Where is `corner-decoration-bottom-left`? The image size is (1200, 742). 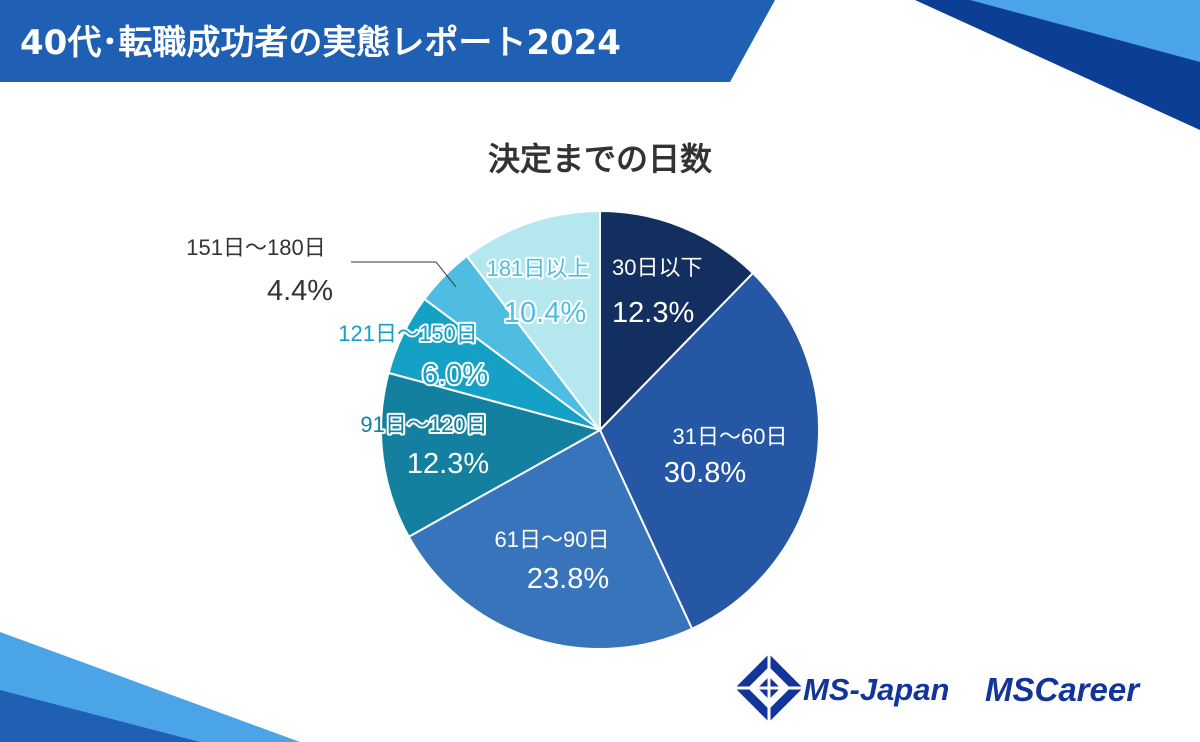 corner-decoration-bottom-left is located at coordinates (150, 687).